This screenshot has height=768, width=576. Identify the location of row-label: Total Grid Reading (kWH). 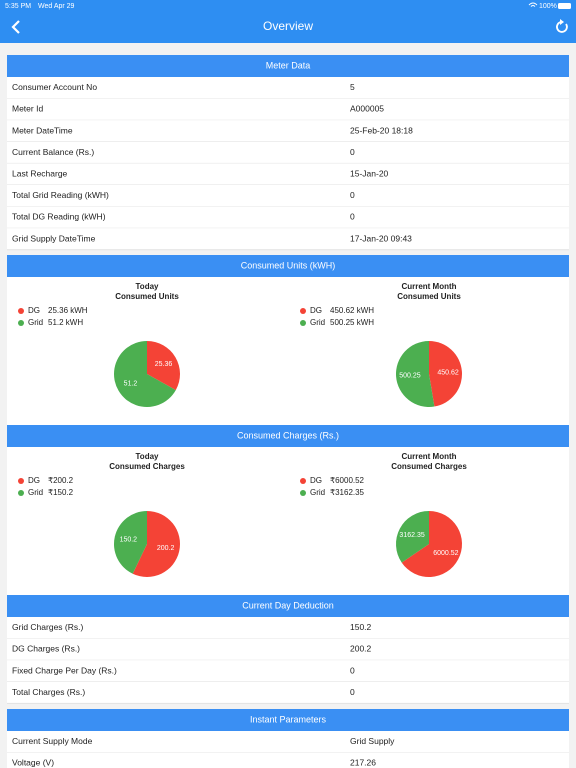
(60, 195).